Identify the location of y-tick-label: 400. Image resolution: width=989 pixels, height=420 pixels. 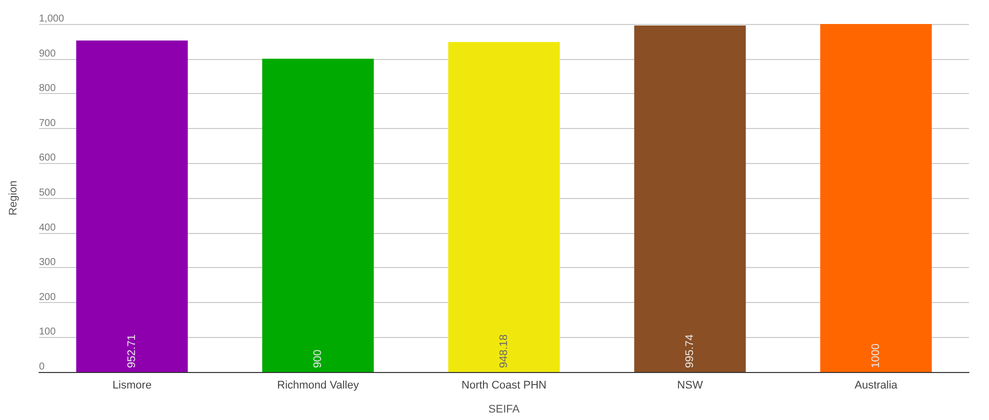
(47, 228).